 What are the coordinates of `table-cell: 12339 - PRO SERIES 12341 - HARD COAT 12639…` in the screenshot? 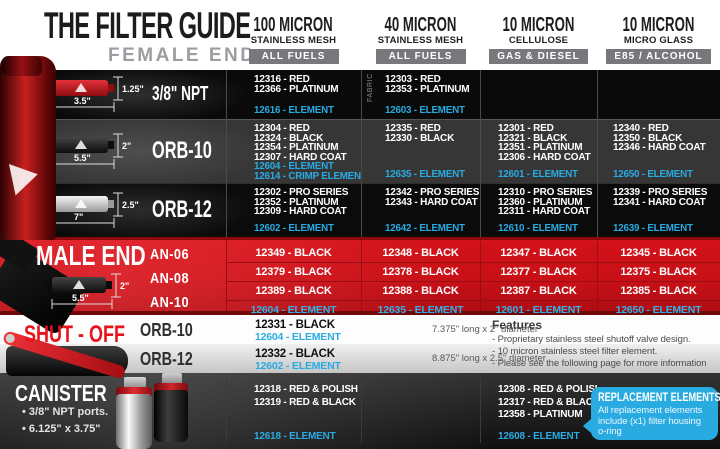 It's located at (658, 210).